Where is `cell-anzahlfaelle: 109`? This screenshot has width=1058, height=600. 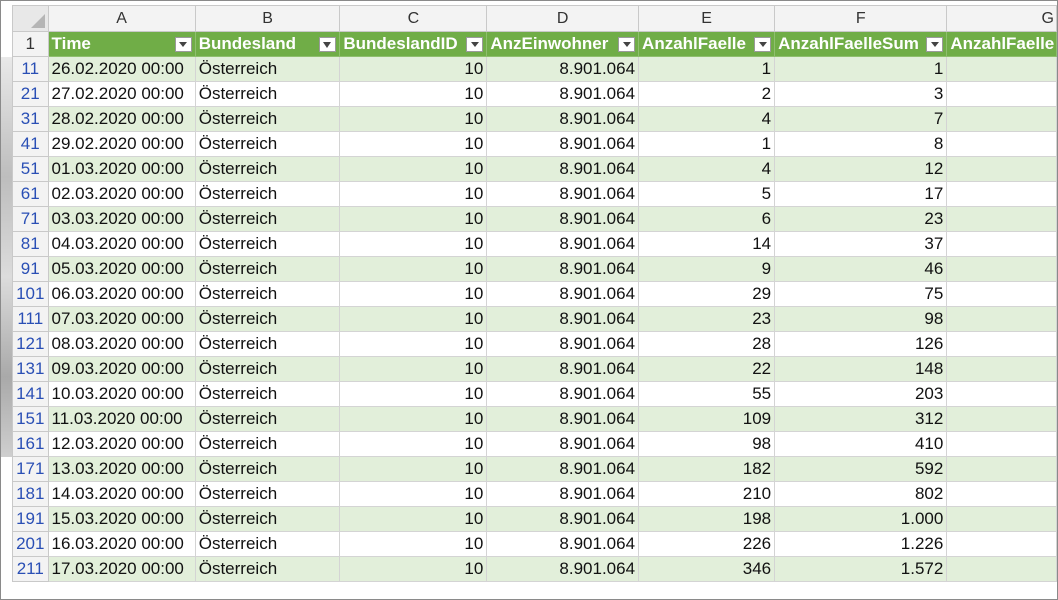 cell-anzahlfaelle: 109 is located at coordinates (707, 419).